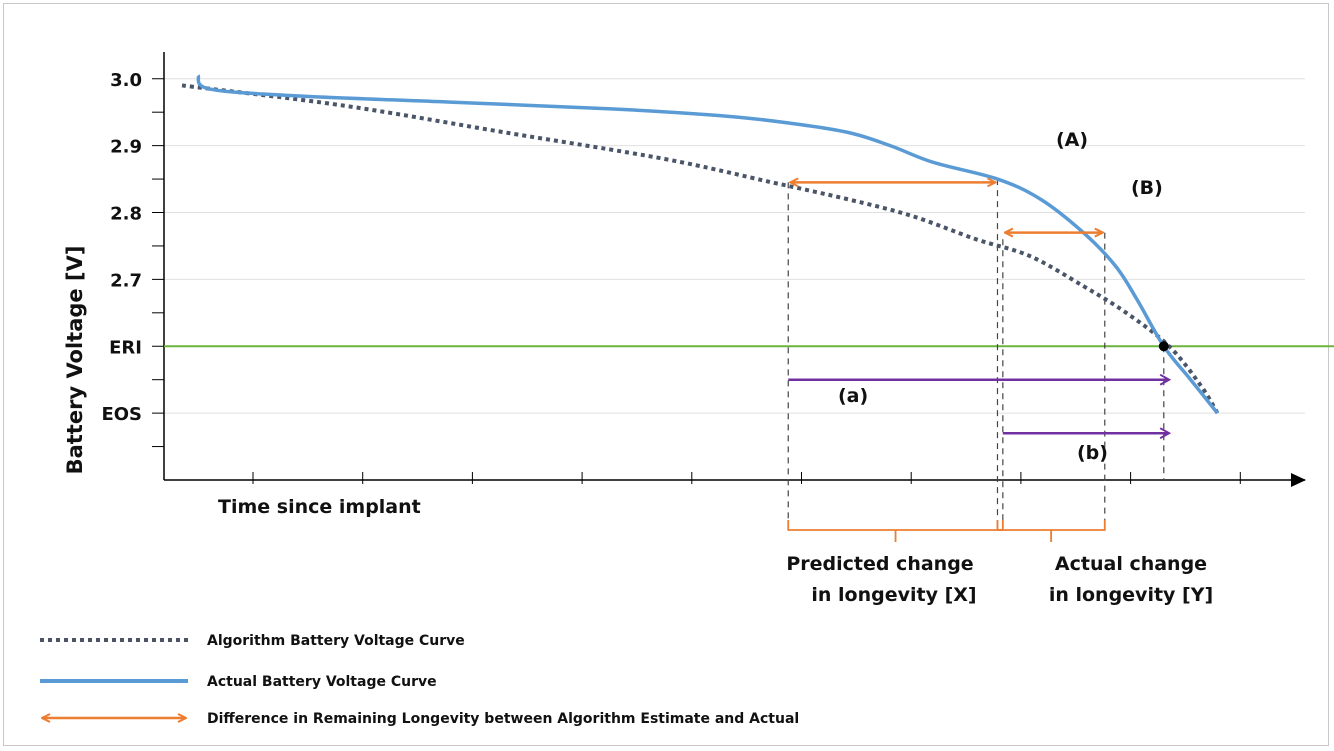 Image resolution: width=1334 pixels, height=751 pixels. Describe the element at coordinates (75, 360) in the screenshot. I see `y-axis-label: Battery Voltage [V]` at that location.